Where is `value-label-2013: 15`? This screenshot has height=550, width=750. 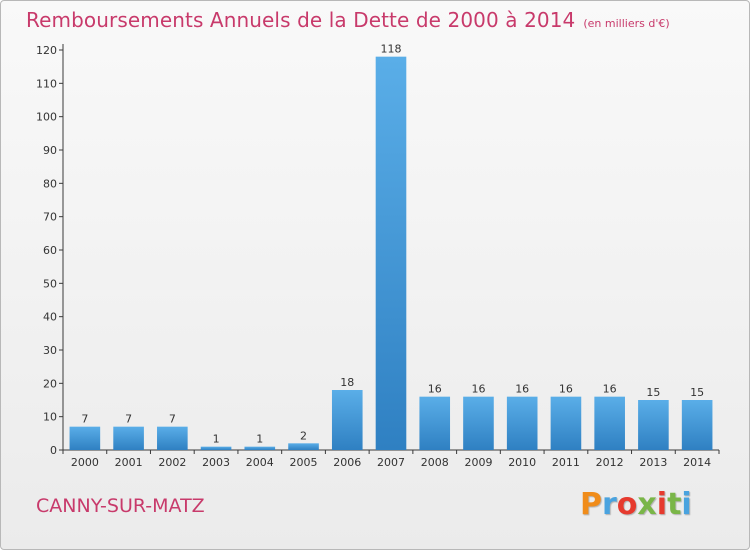 value-label-2013: 15 is located at coordinates (653, 392).